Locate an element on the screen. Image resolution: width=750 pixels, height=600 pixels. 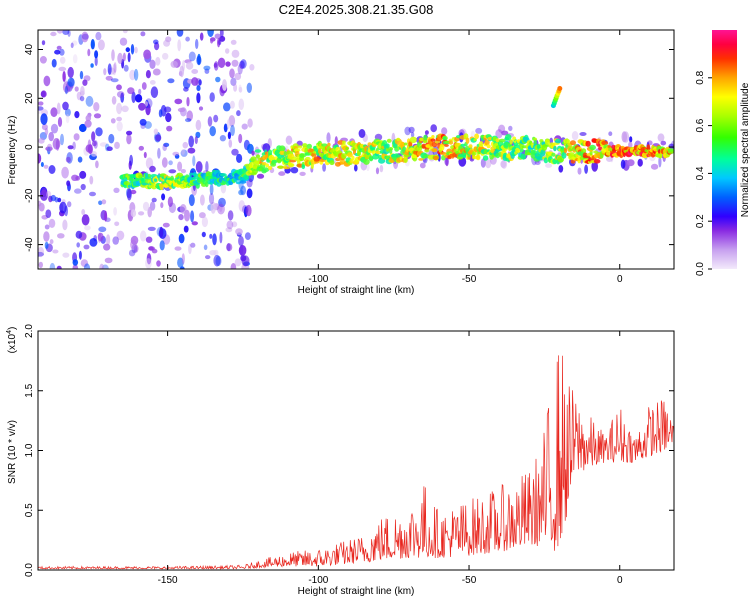
spectrogram-y-tick-label: -40 is located at coordinates (29, 244).